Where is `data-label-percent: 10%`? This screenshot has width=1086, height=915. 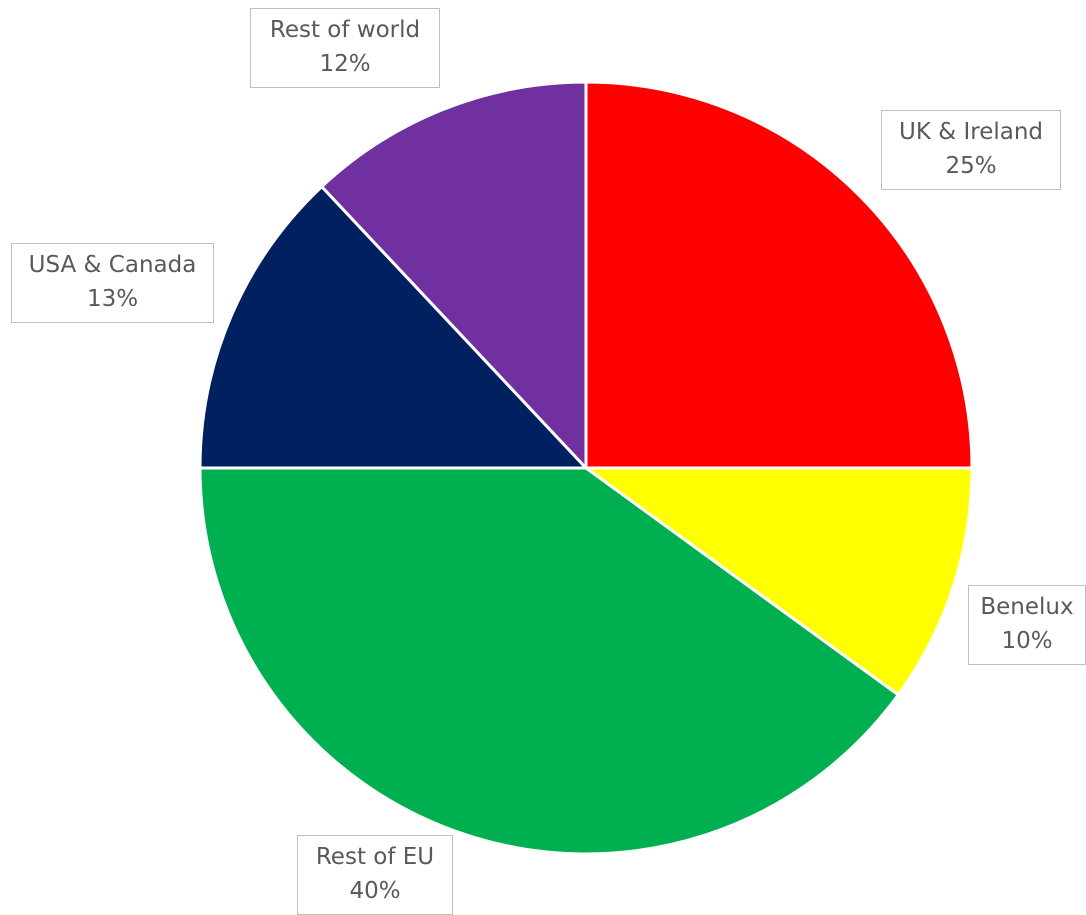 data-label-percent: 10% is located at coordinates (1027, 641).